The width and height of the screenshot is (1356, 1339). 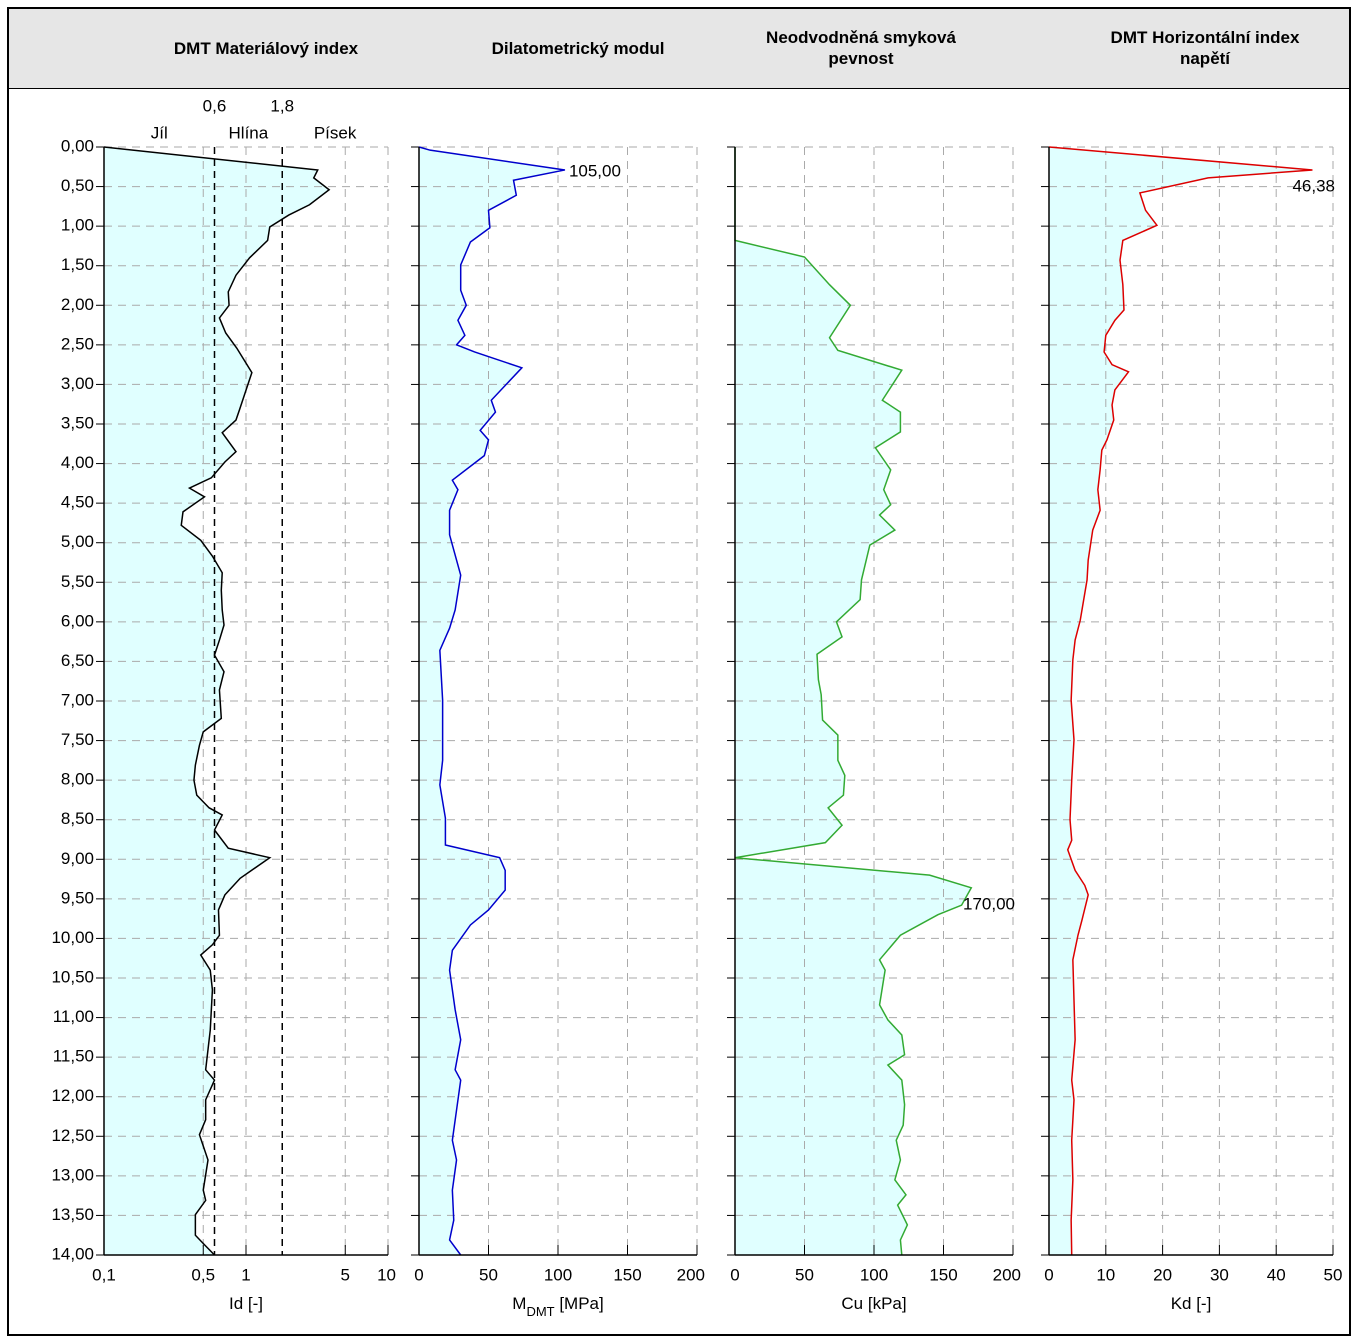 What do you see at coordinates (345, 1274) in the screenshot?
I see `x-tick-label: 5` at bounding box center [345, 1274].